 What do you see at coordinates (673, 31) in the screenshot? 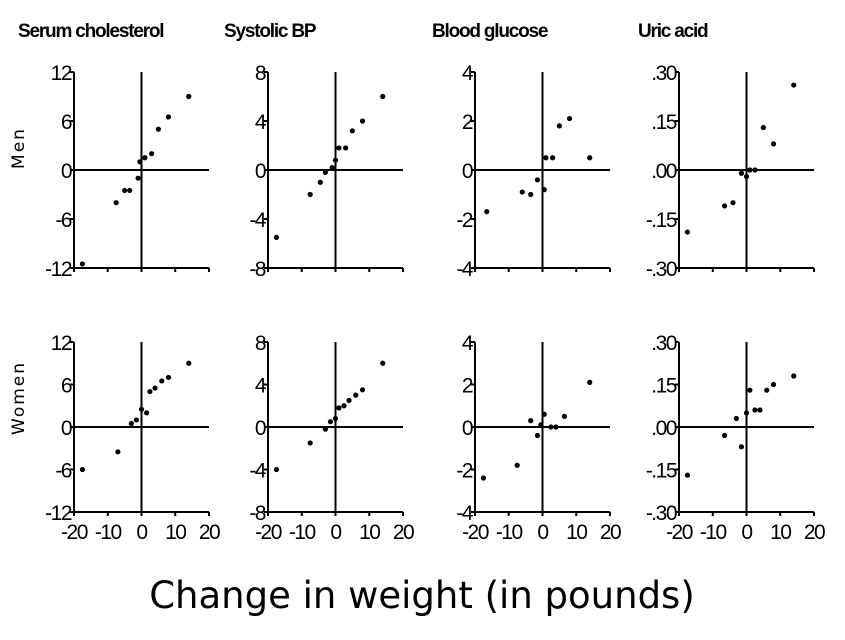
I see `column-title-uric-acid: Uric acid` at bounding box center [673, 31].